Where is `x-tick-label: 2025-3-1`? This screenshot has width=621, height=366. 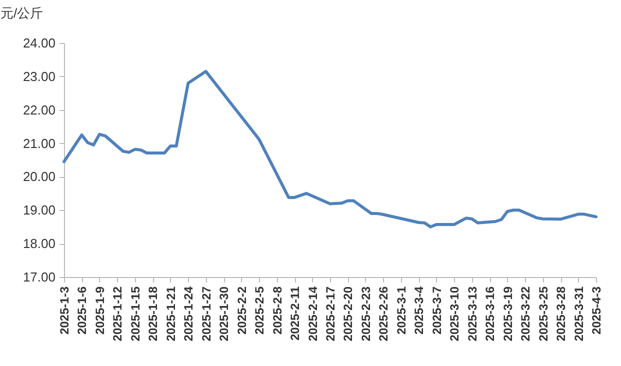 x-tick-label: 2025-3-1 is located at coordinates (401, 310).